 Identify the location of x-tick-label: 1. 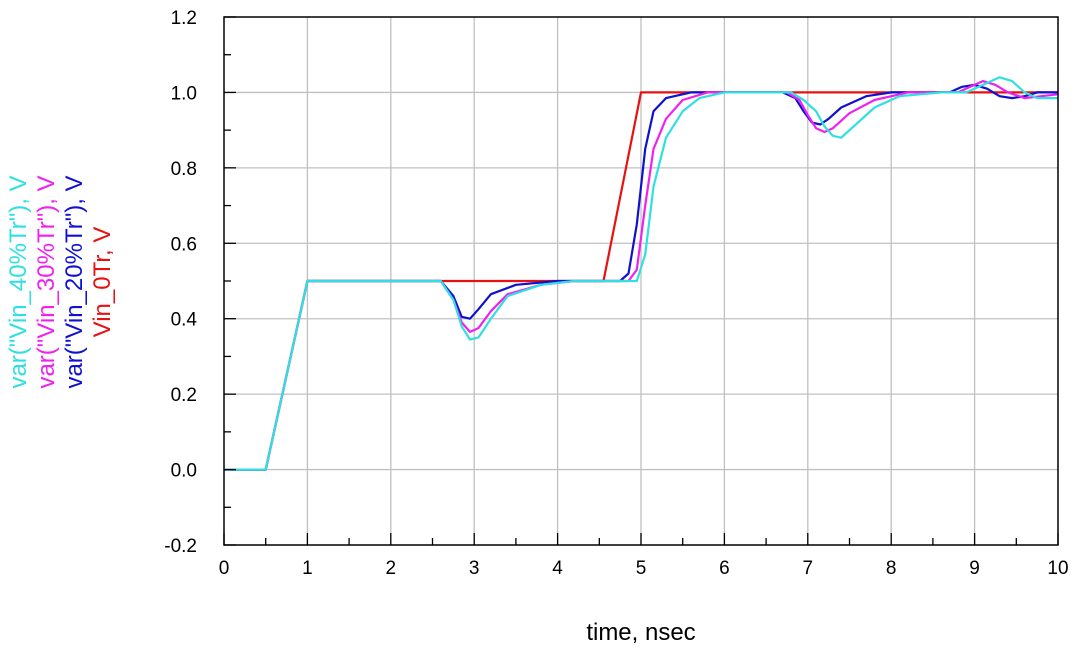
(307, 568).